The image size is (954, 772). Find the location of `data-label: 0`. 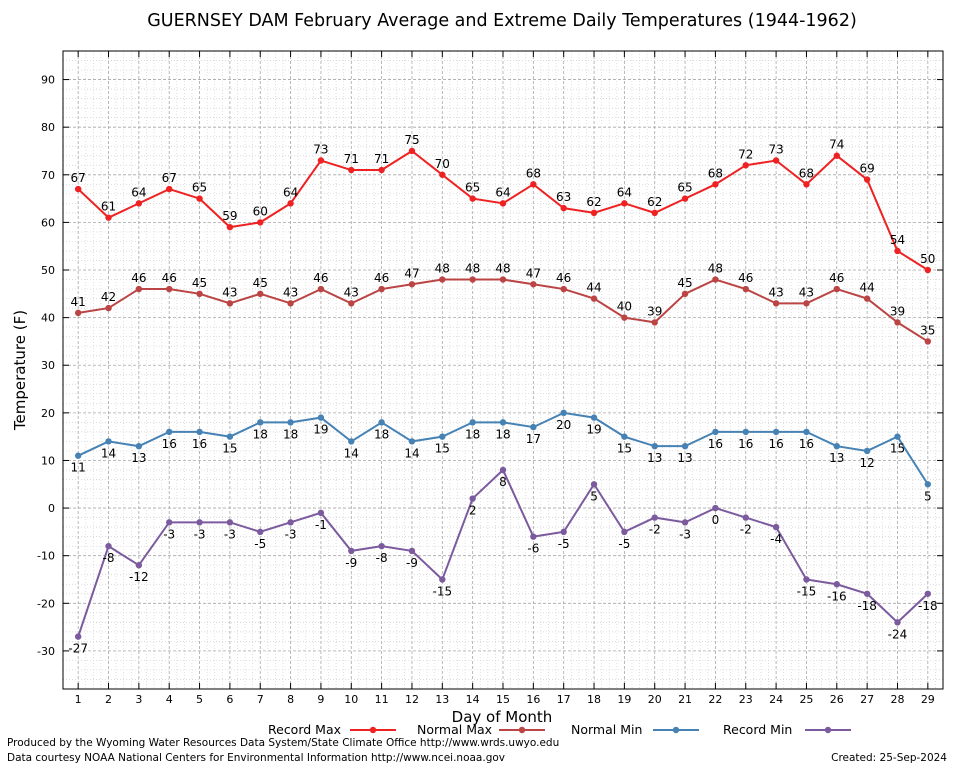

data-label: 0 is located at coordinates (716, 520).